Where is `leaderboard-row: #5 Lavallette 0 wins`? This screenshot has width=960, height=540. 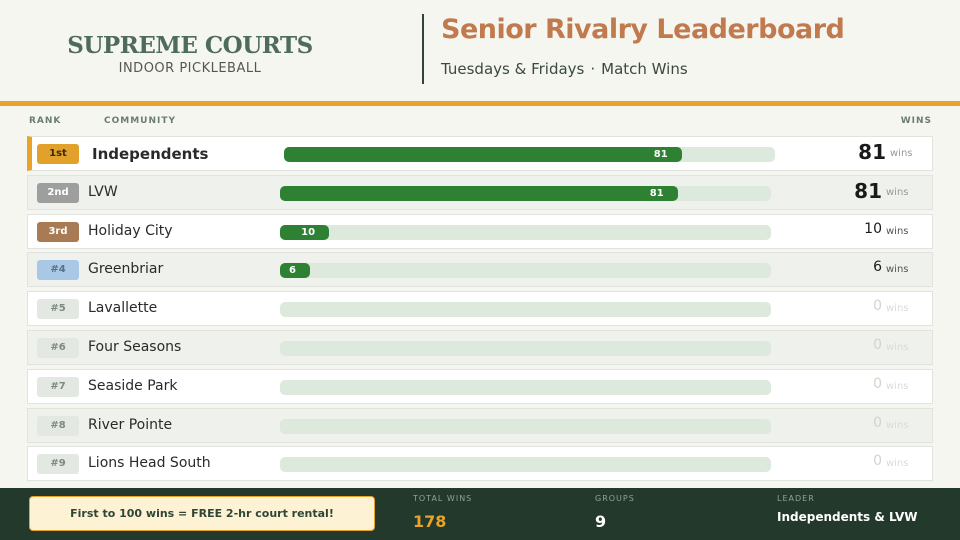 leaderboard-row: #5 Lavallette 0 wins is located at coordinates (480, 309).